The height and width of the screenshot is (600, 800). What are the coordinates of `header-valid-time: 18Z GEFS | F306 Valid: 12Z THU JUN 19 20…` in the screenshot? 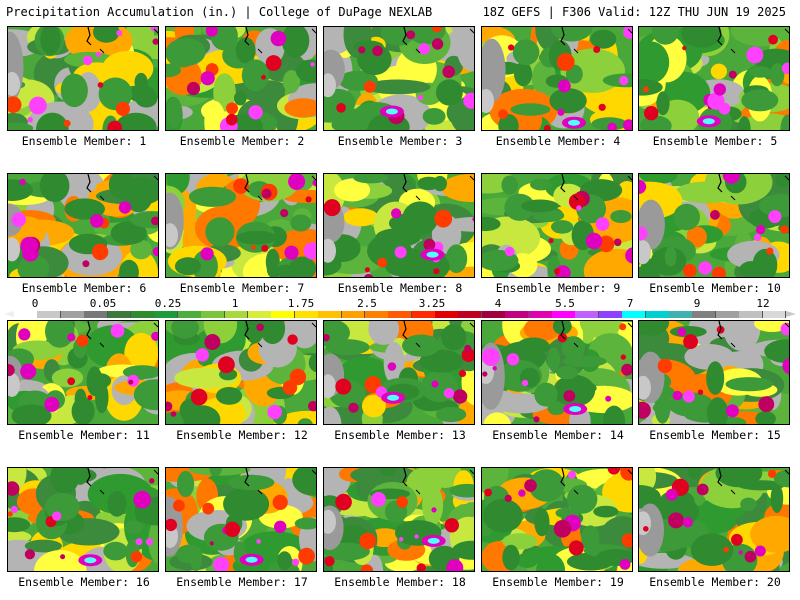 It's located at (634, 12).